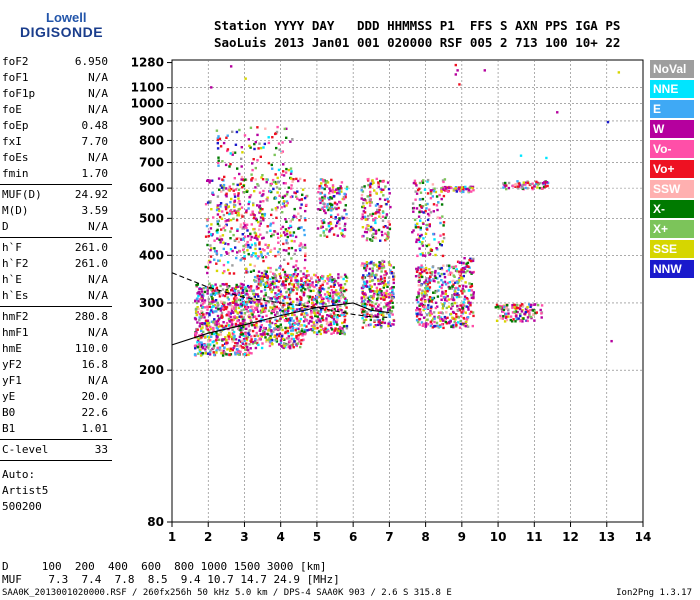 Image resolution: width=700 pixels, height=600 pixels. What do you see at coordinates (151, 303) in the screenshot?
I see `y-tick-label: 300` at bounding box center [151, 303].